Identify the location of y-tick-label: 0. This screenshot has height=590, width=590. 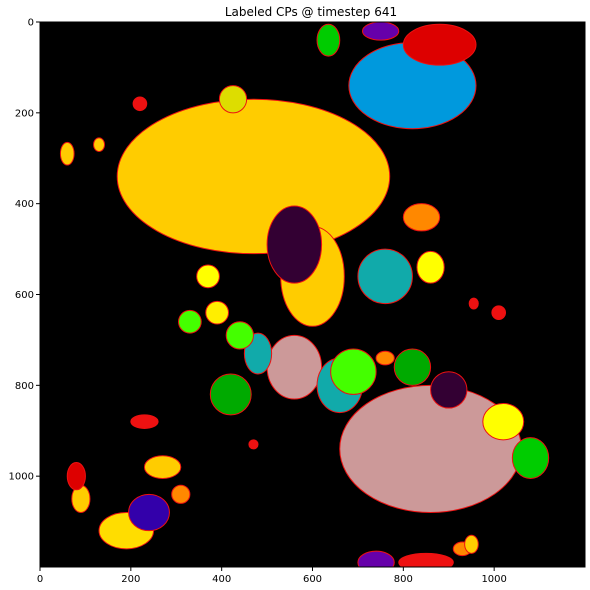
(31, 23).